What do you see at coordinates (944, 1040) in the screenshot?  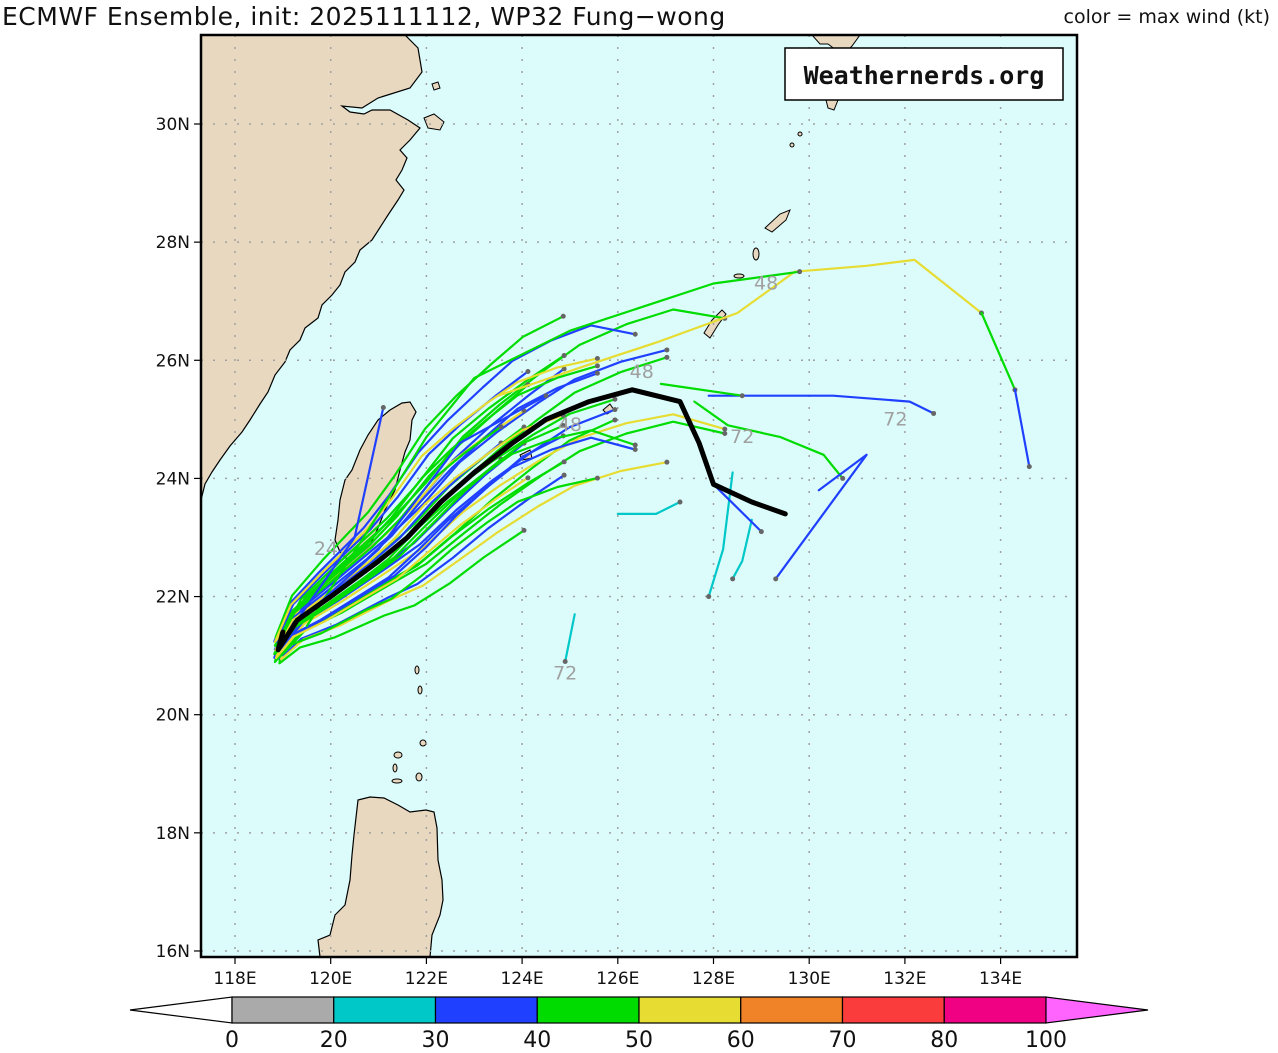 I see `colorbar-label: 80` at bounding box center [944, 1040].